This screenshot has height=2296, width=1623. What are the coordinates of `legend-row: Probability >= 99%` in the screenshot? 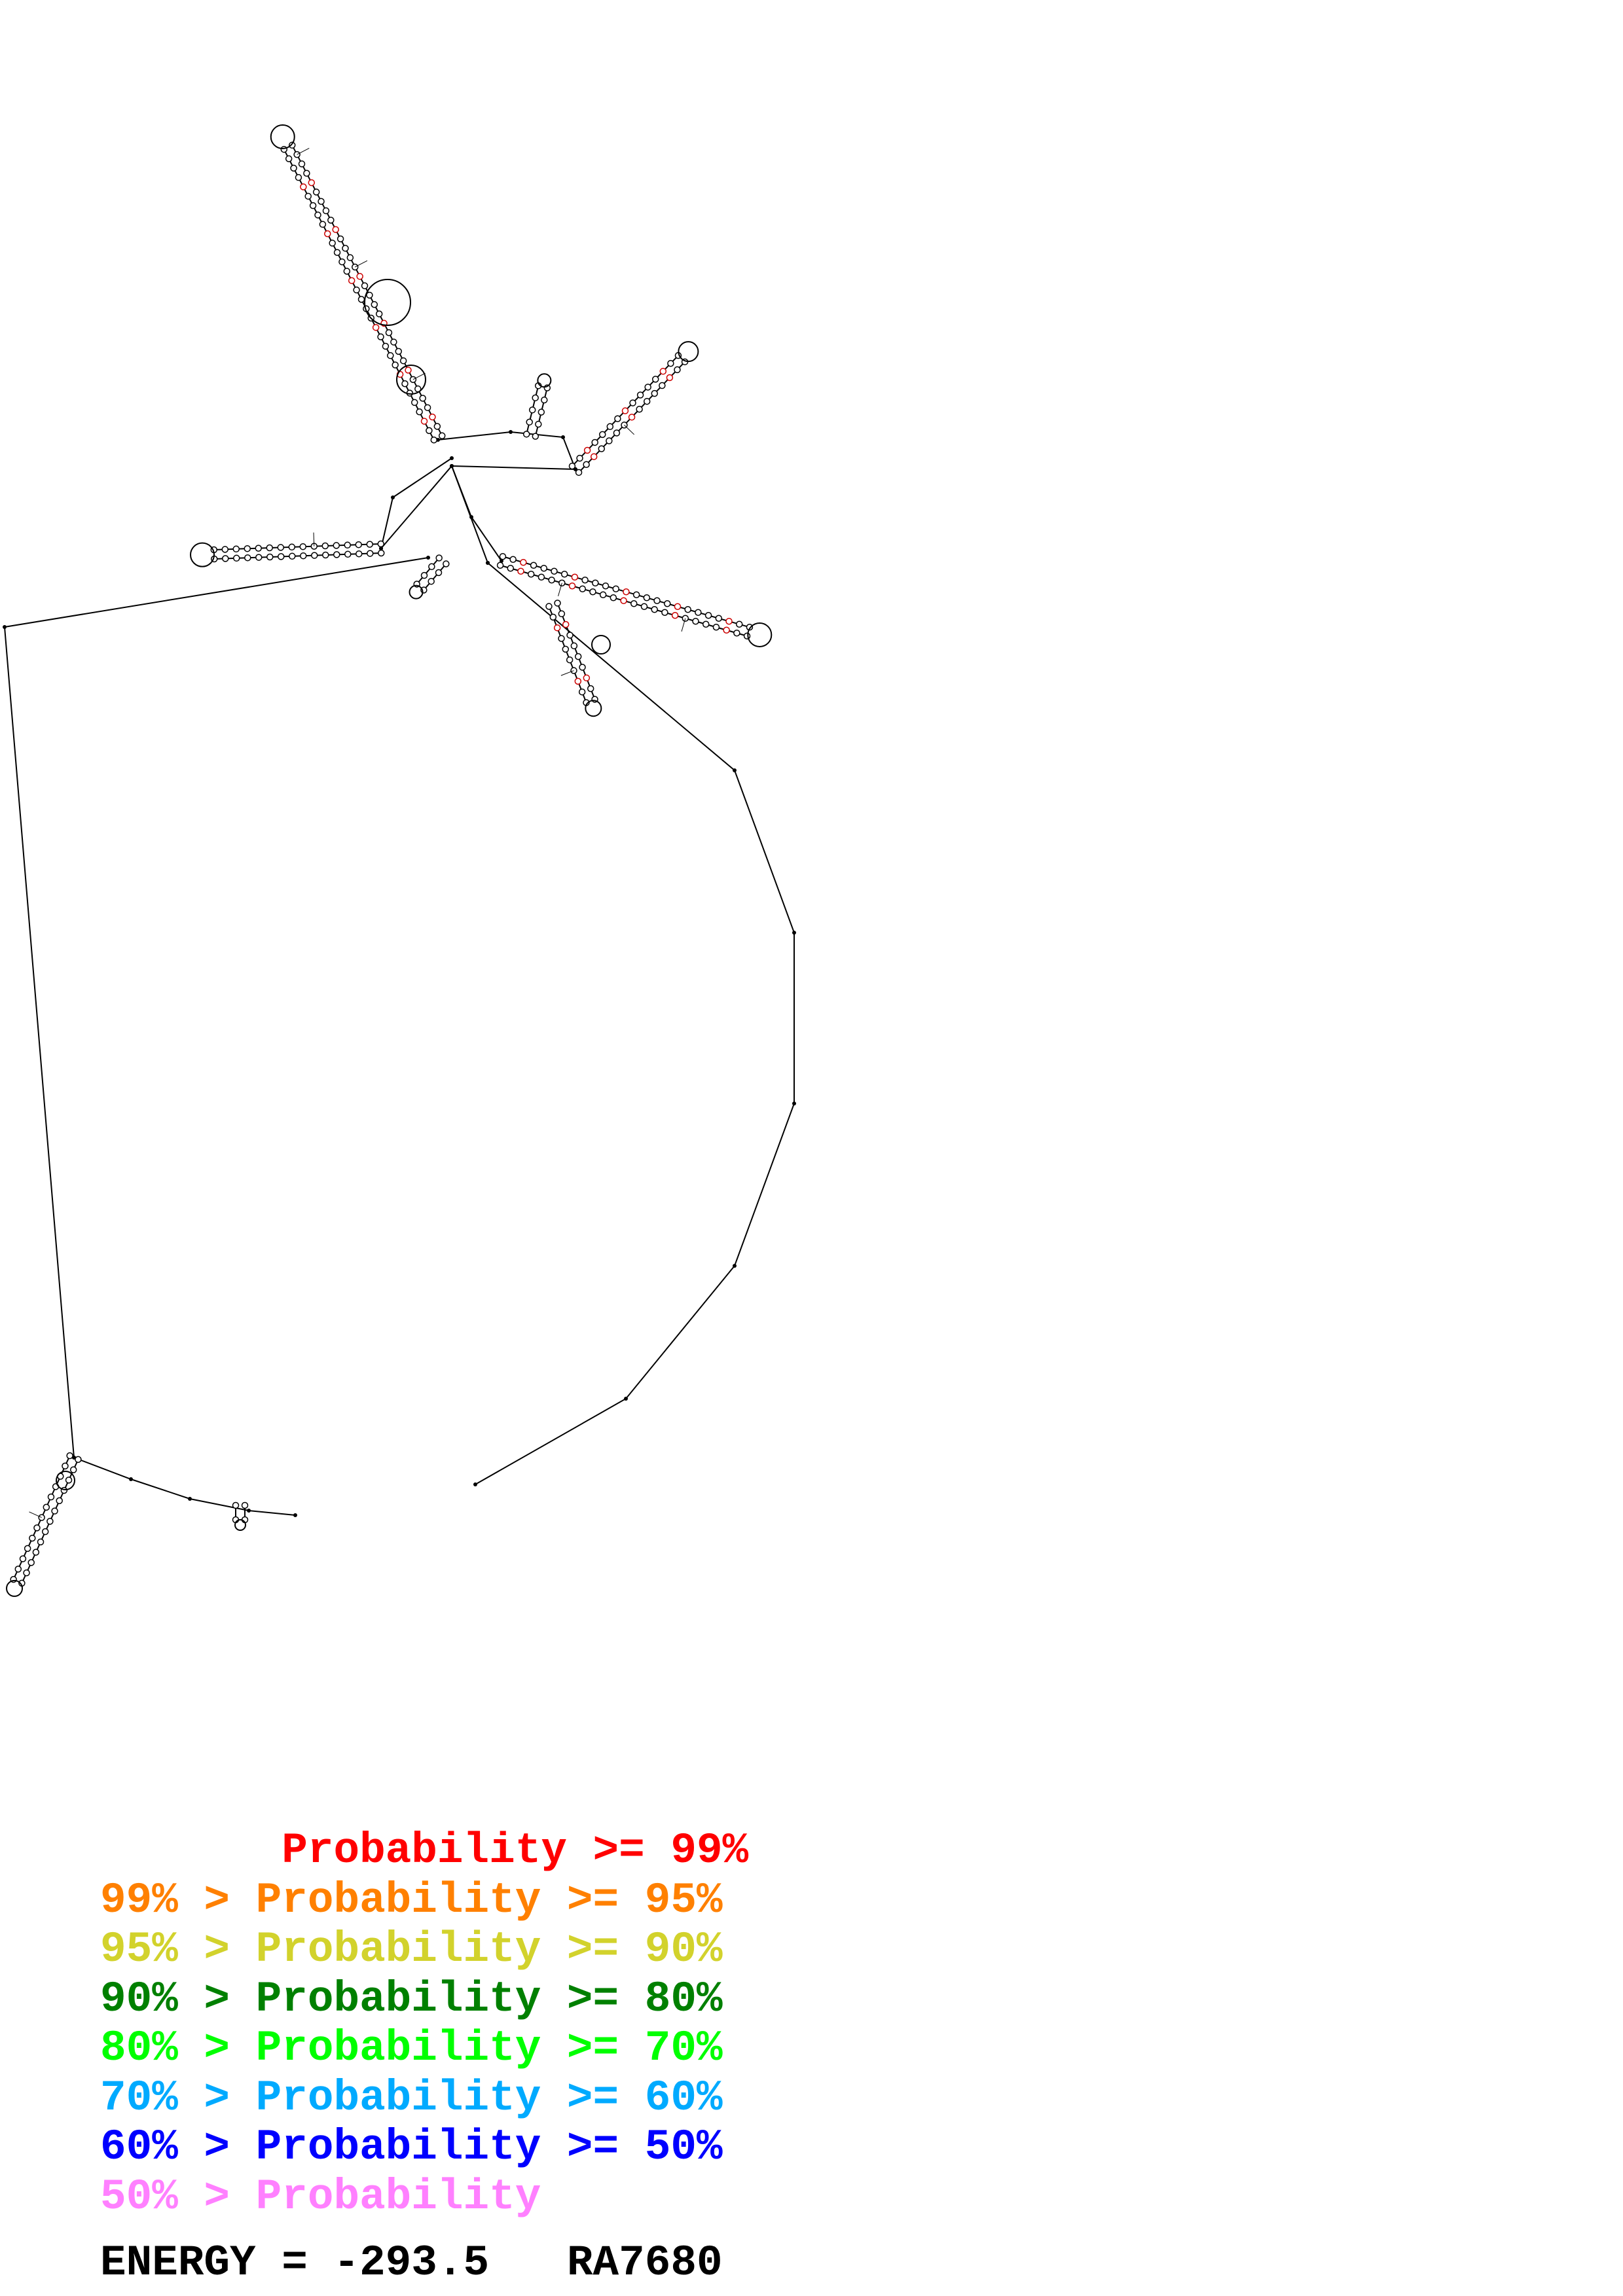 It's located at (515, 1850).